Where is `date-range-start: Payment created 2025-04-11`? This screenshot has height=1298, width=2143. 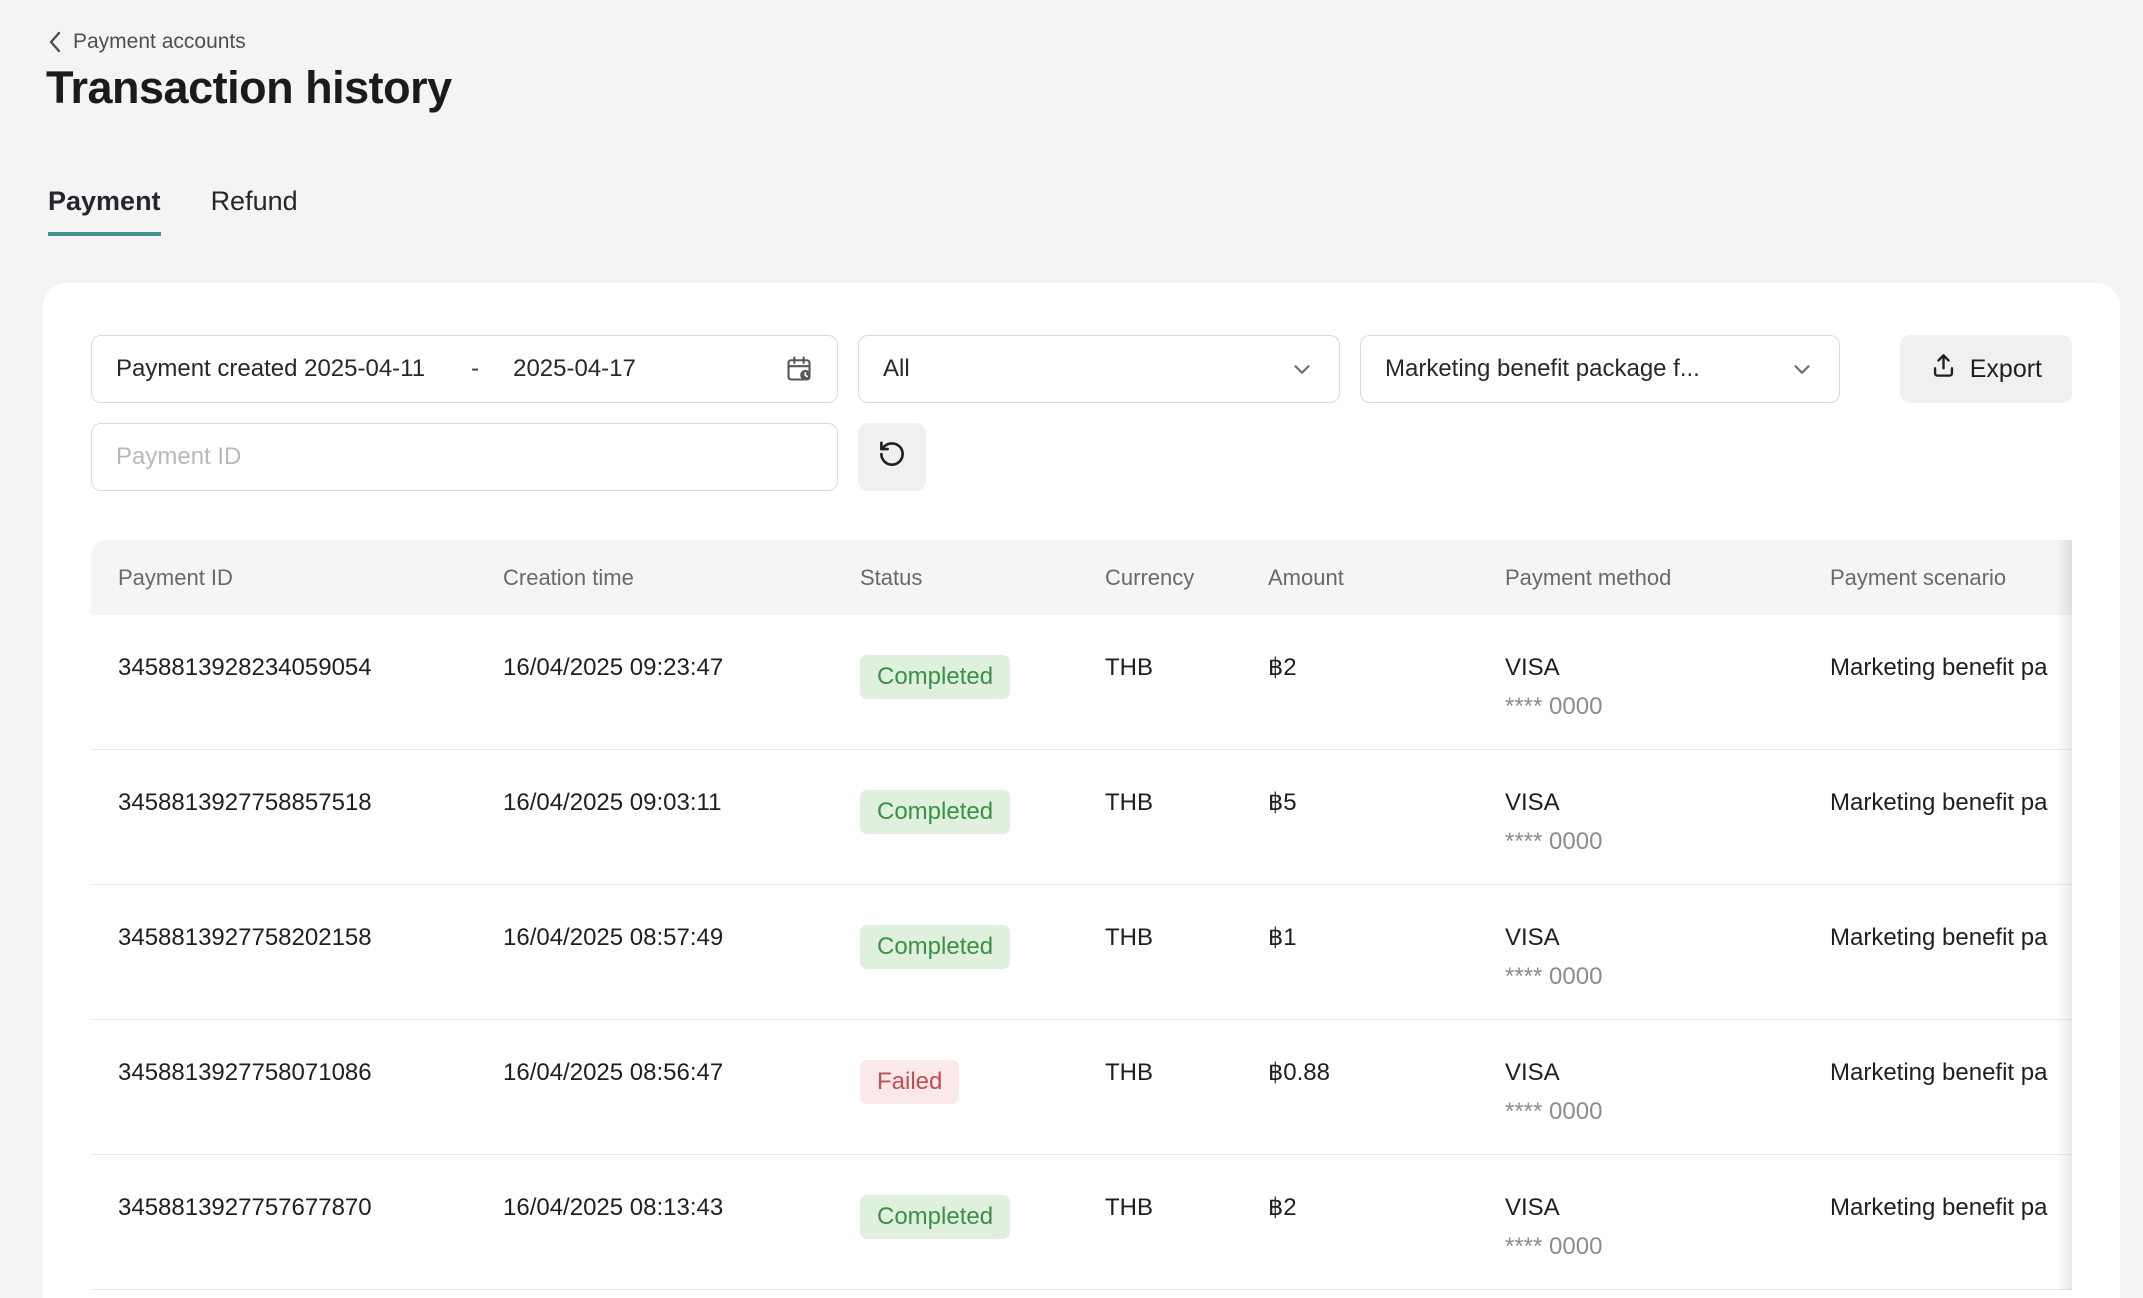 date-range-start: Payment created 2025-04-11 is located at coordinates (271, 368).